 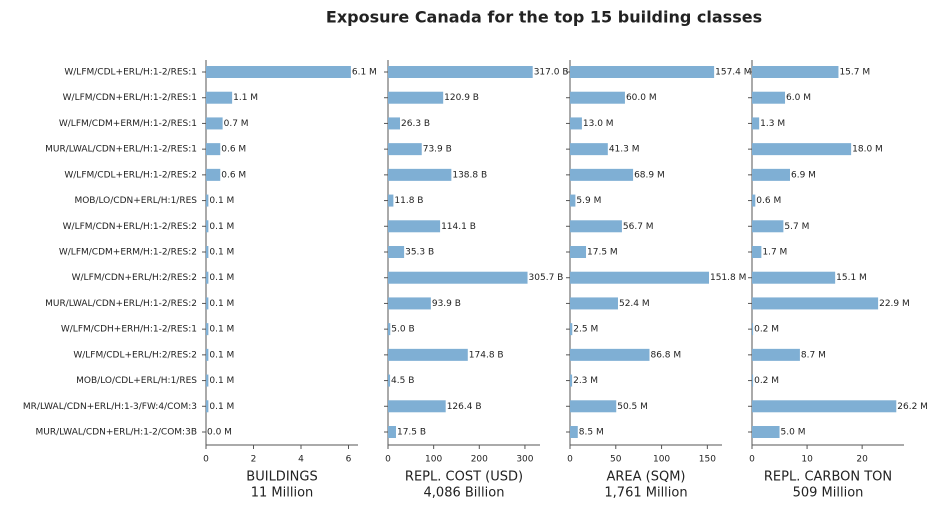 I want to click on value-label: 73.9 B, so click(x=437, y=150).